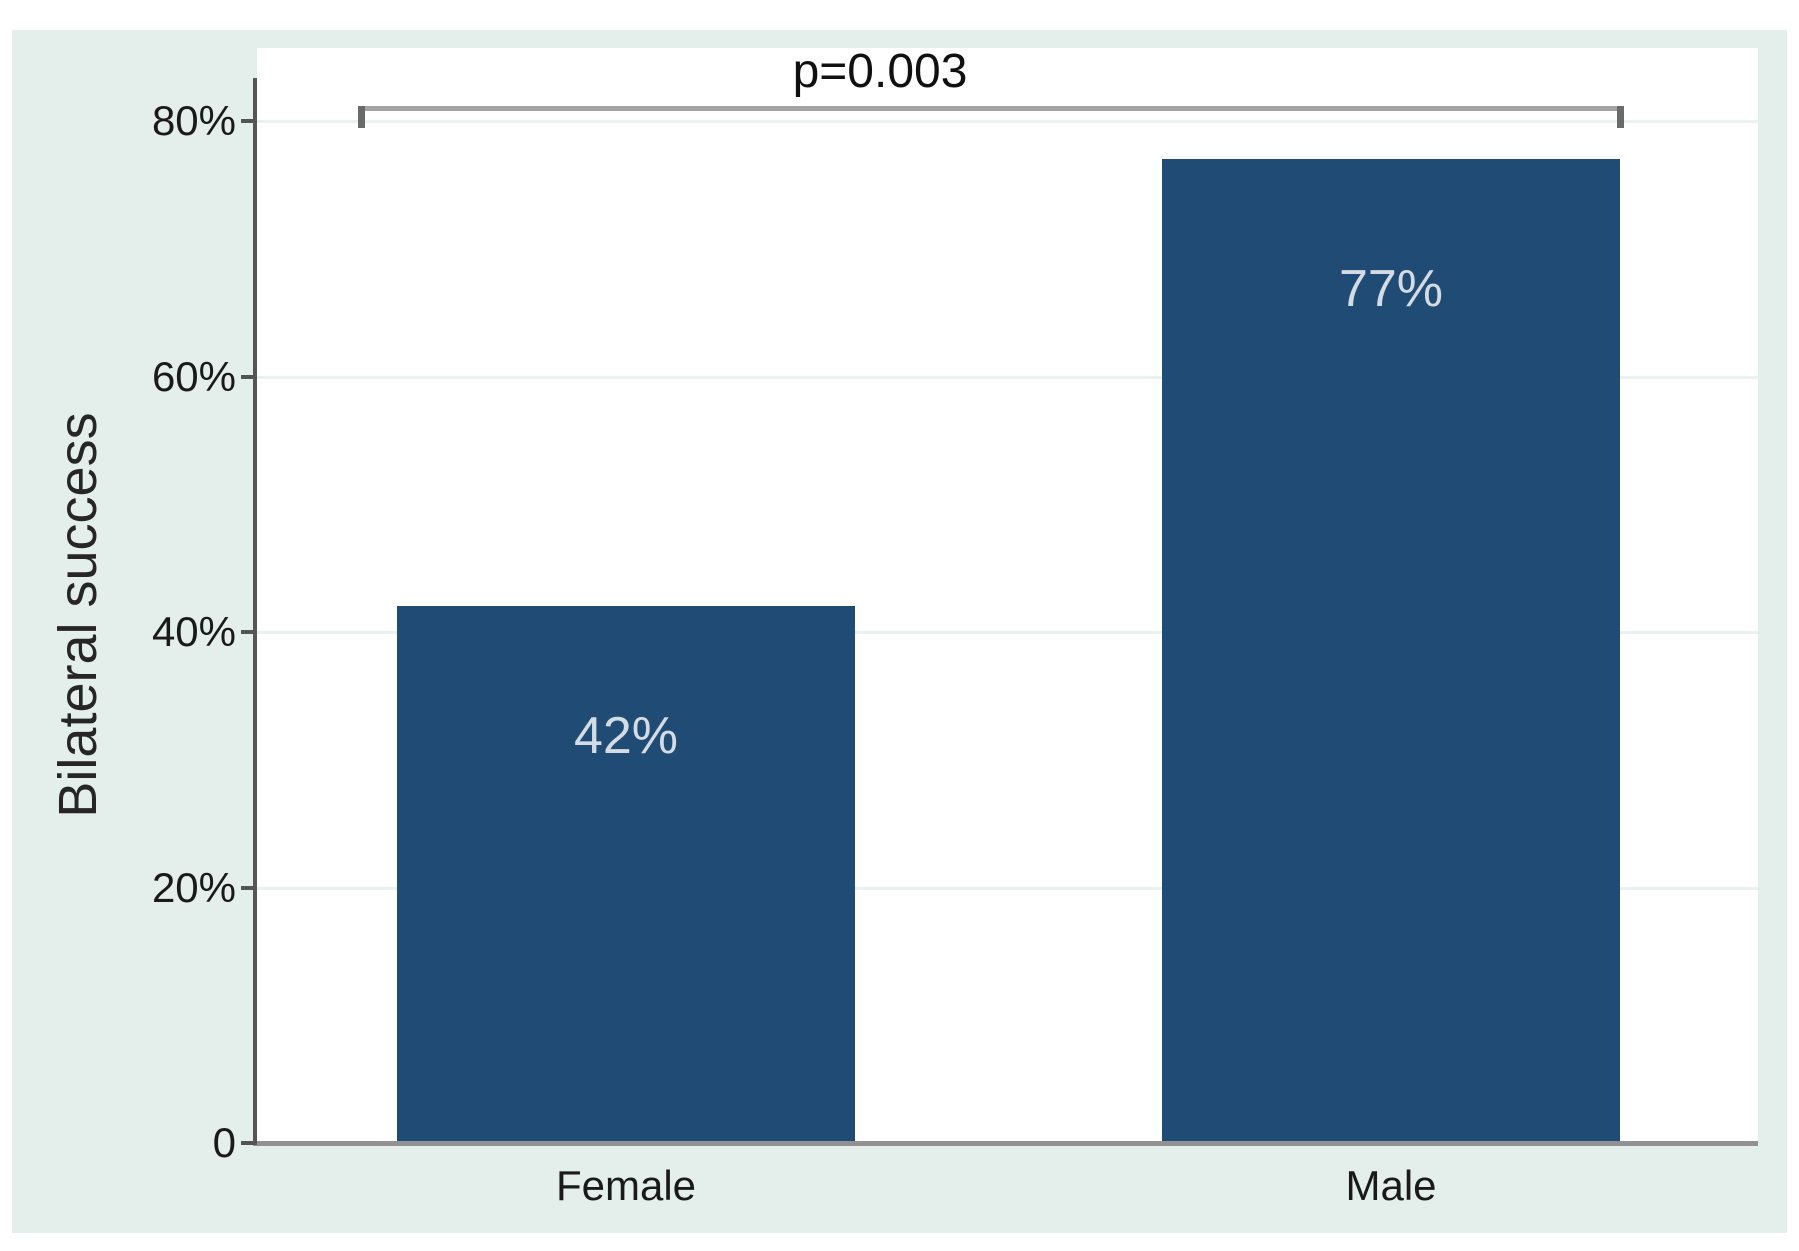 The height and width of the screenshot is (1251, 1799). Describe the element at coordinates (626, 736) in the screenshot. I see `bar-value-label: 42%` at that location.